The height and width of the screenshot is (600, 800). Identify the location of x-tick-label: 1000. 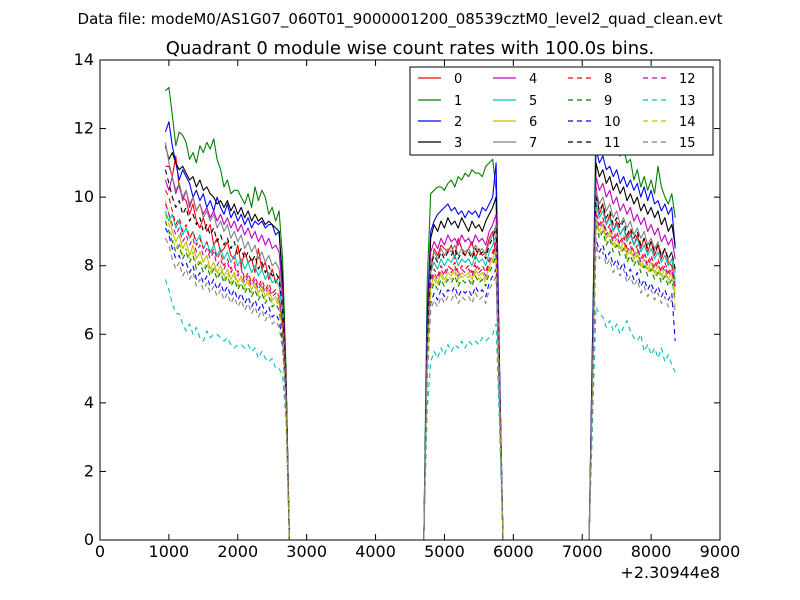
(169, 551).